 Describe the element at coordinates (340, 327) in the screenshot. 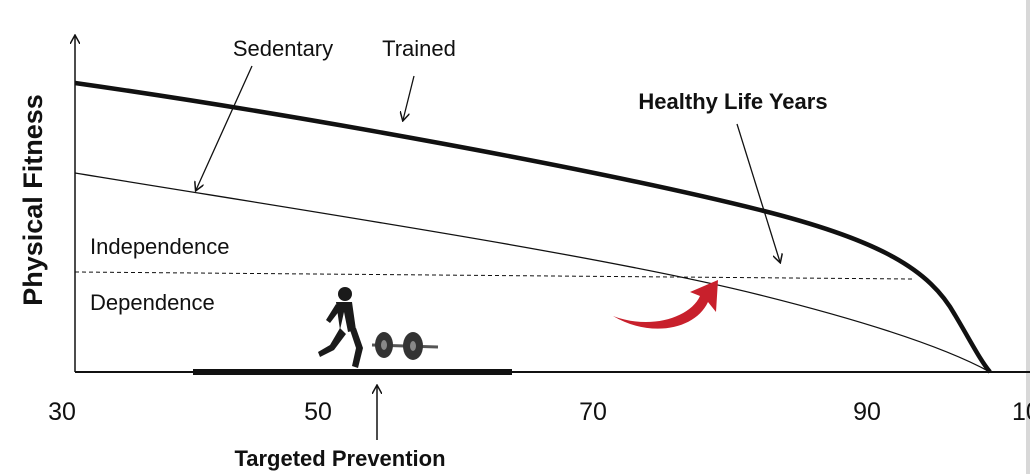

I see `runner-icon` at that location.